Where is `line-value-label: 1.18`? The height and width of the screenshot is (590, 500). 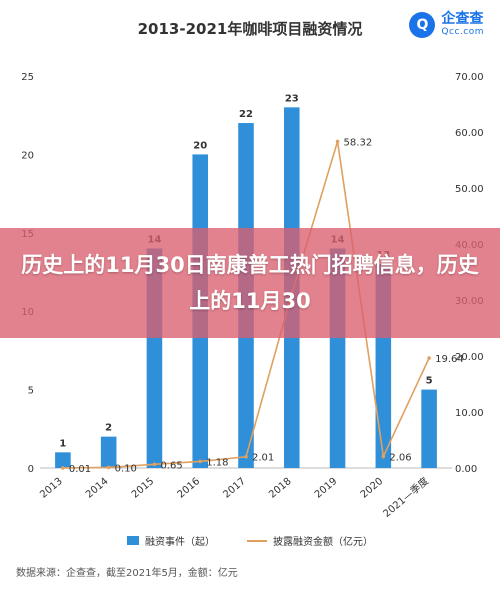 line-value-label: 1.18 is located at coordinates (217, 462).